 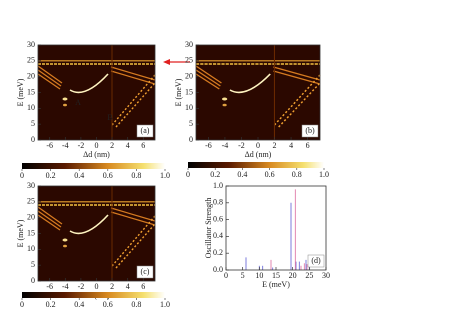 I want to click on annotation: A, so click(x=78, y=102).